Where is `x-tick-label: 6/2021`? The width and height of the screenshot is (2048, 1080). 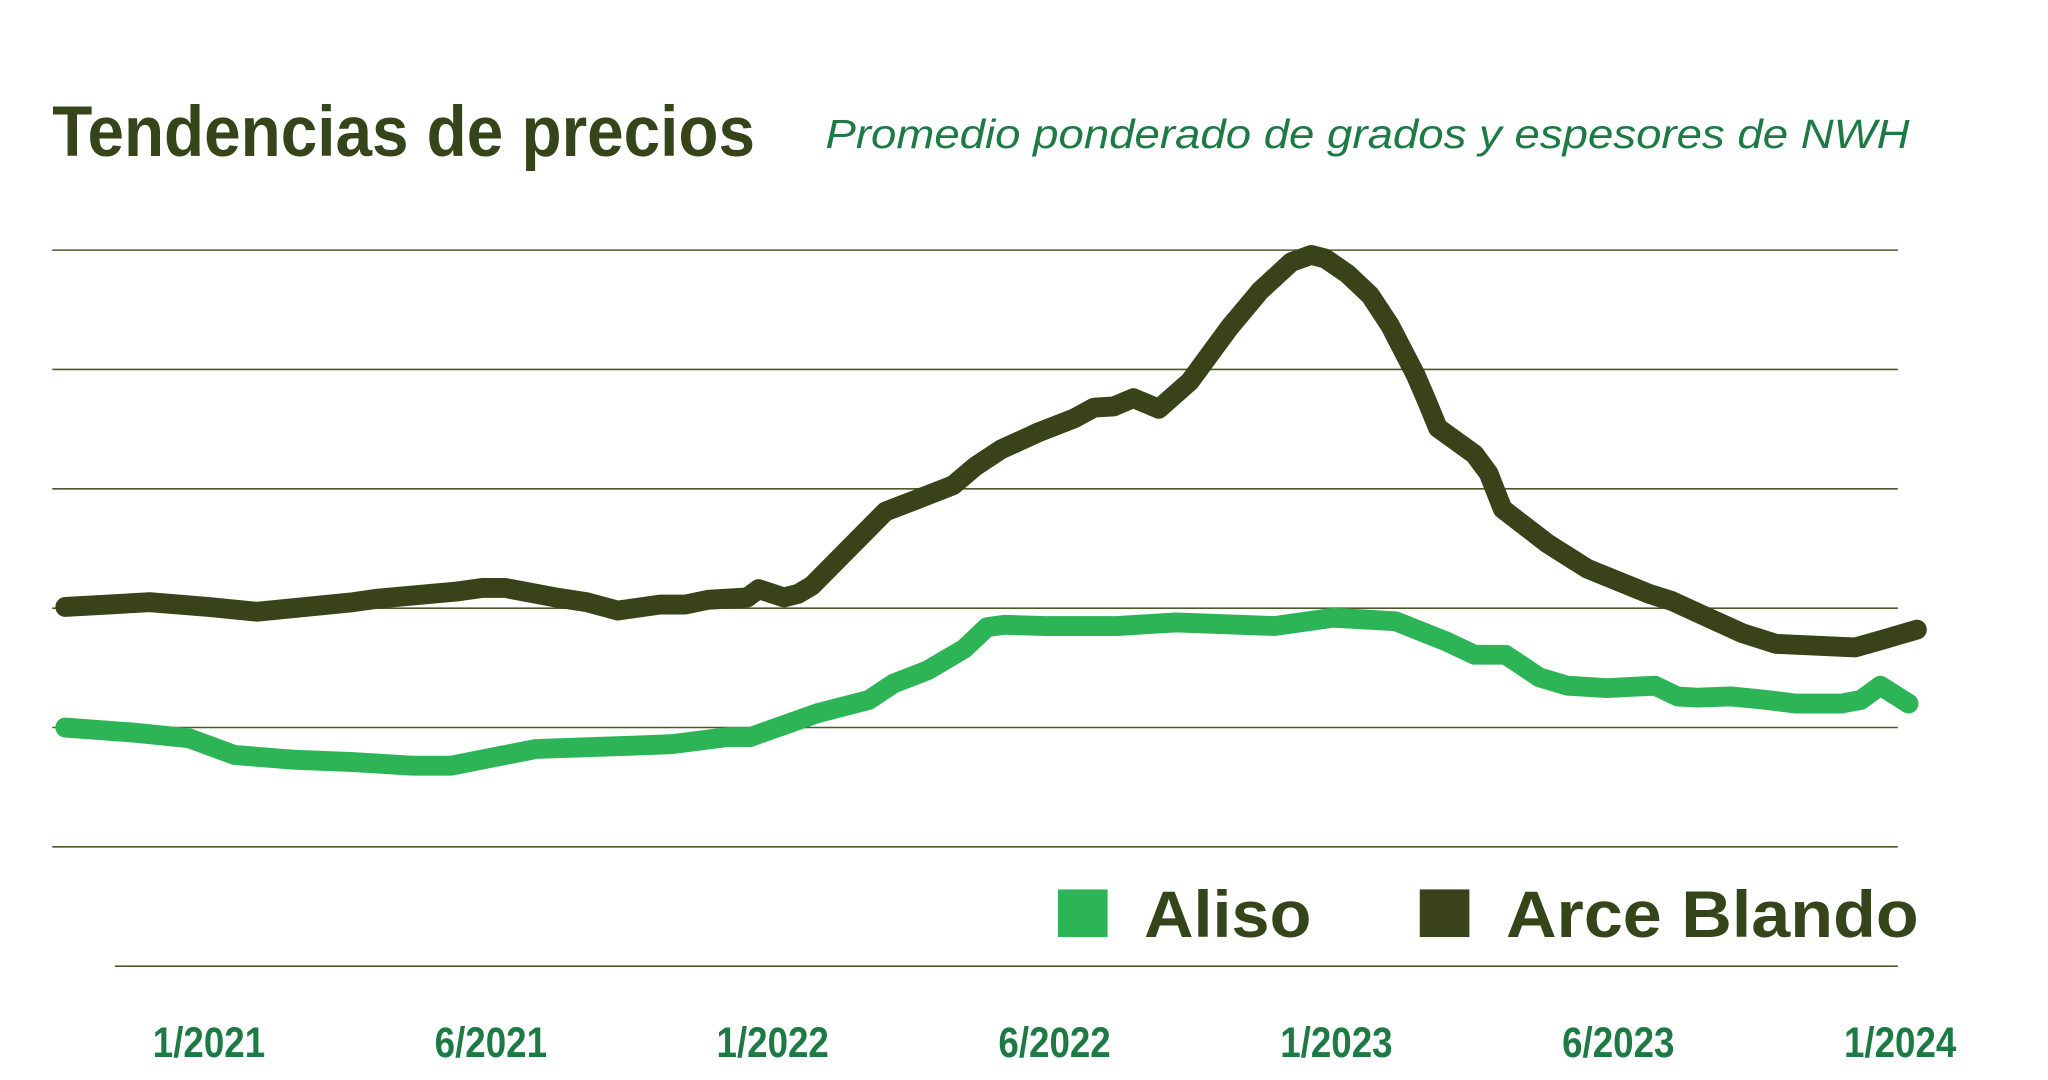
x-tick-label: 6/2021 is located at coordinates (491, 1042).